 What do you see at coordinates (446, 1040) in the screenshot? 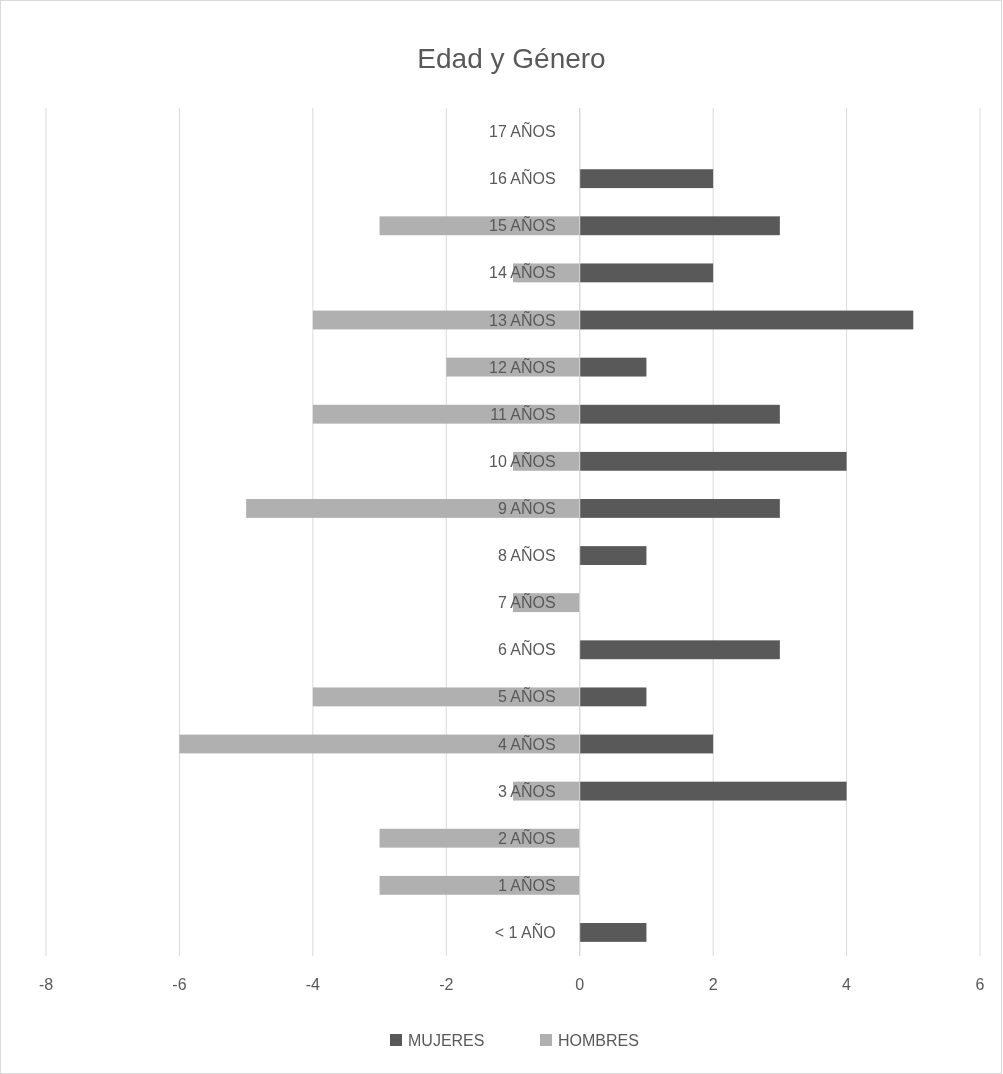
I see `legend-label: MUJERES` at bounding box center [446, 1040].